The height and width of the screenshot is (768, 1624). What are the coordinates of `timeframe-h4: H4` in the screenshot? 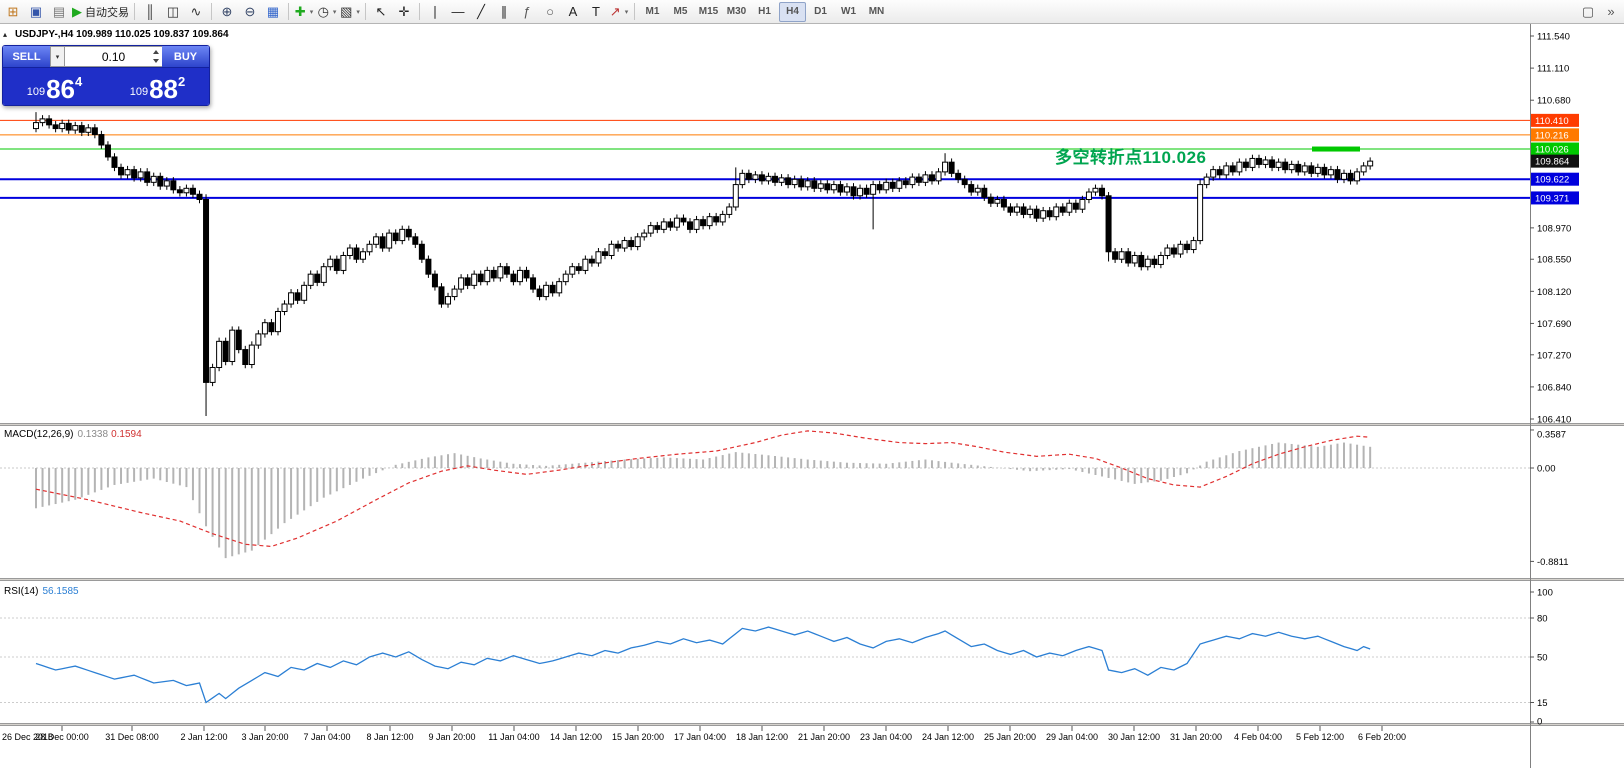 It's located at (792, 11).